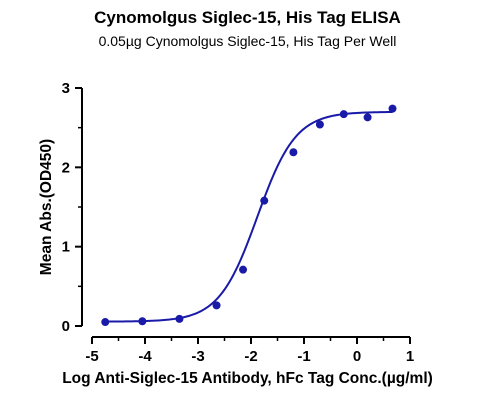 This screenshot has width=495, height=400. What do you see at coordinates (197, 356) in the screenshot?
I see `x-tick-label: -3` at bounding box center [197, 356].